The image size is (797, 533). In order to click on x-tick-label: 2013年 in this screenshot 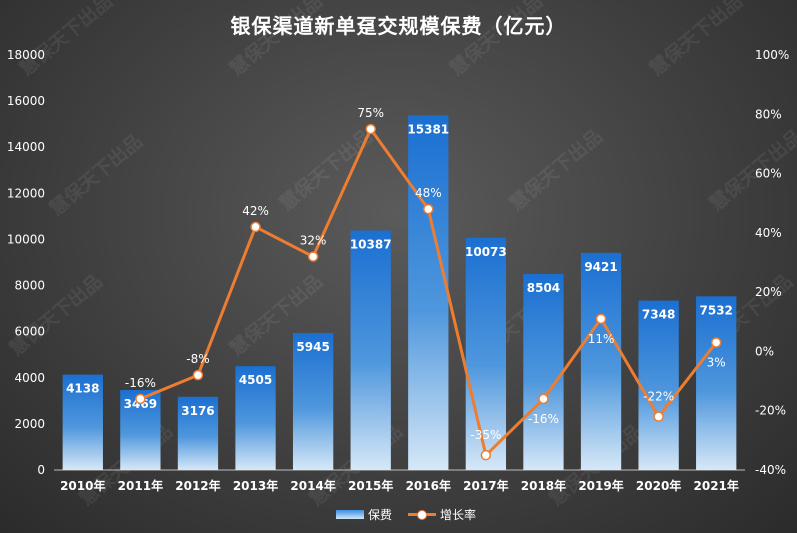, I will do `click(255, 485)`.